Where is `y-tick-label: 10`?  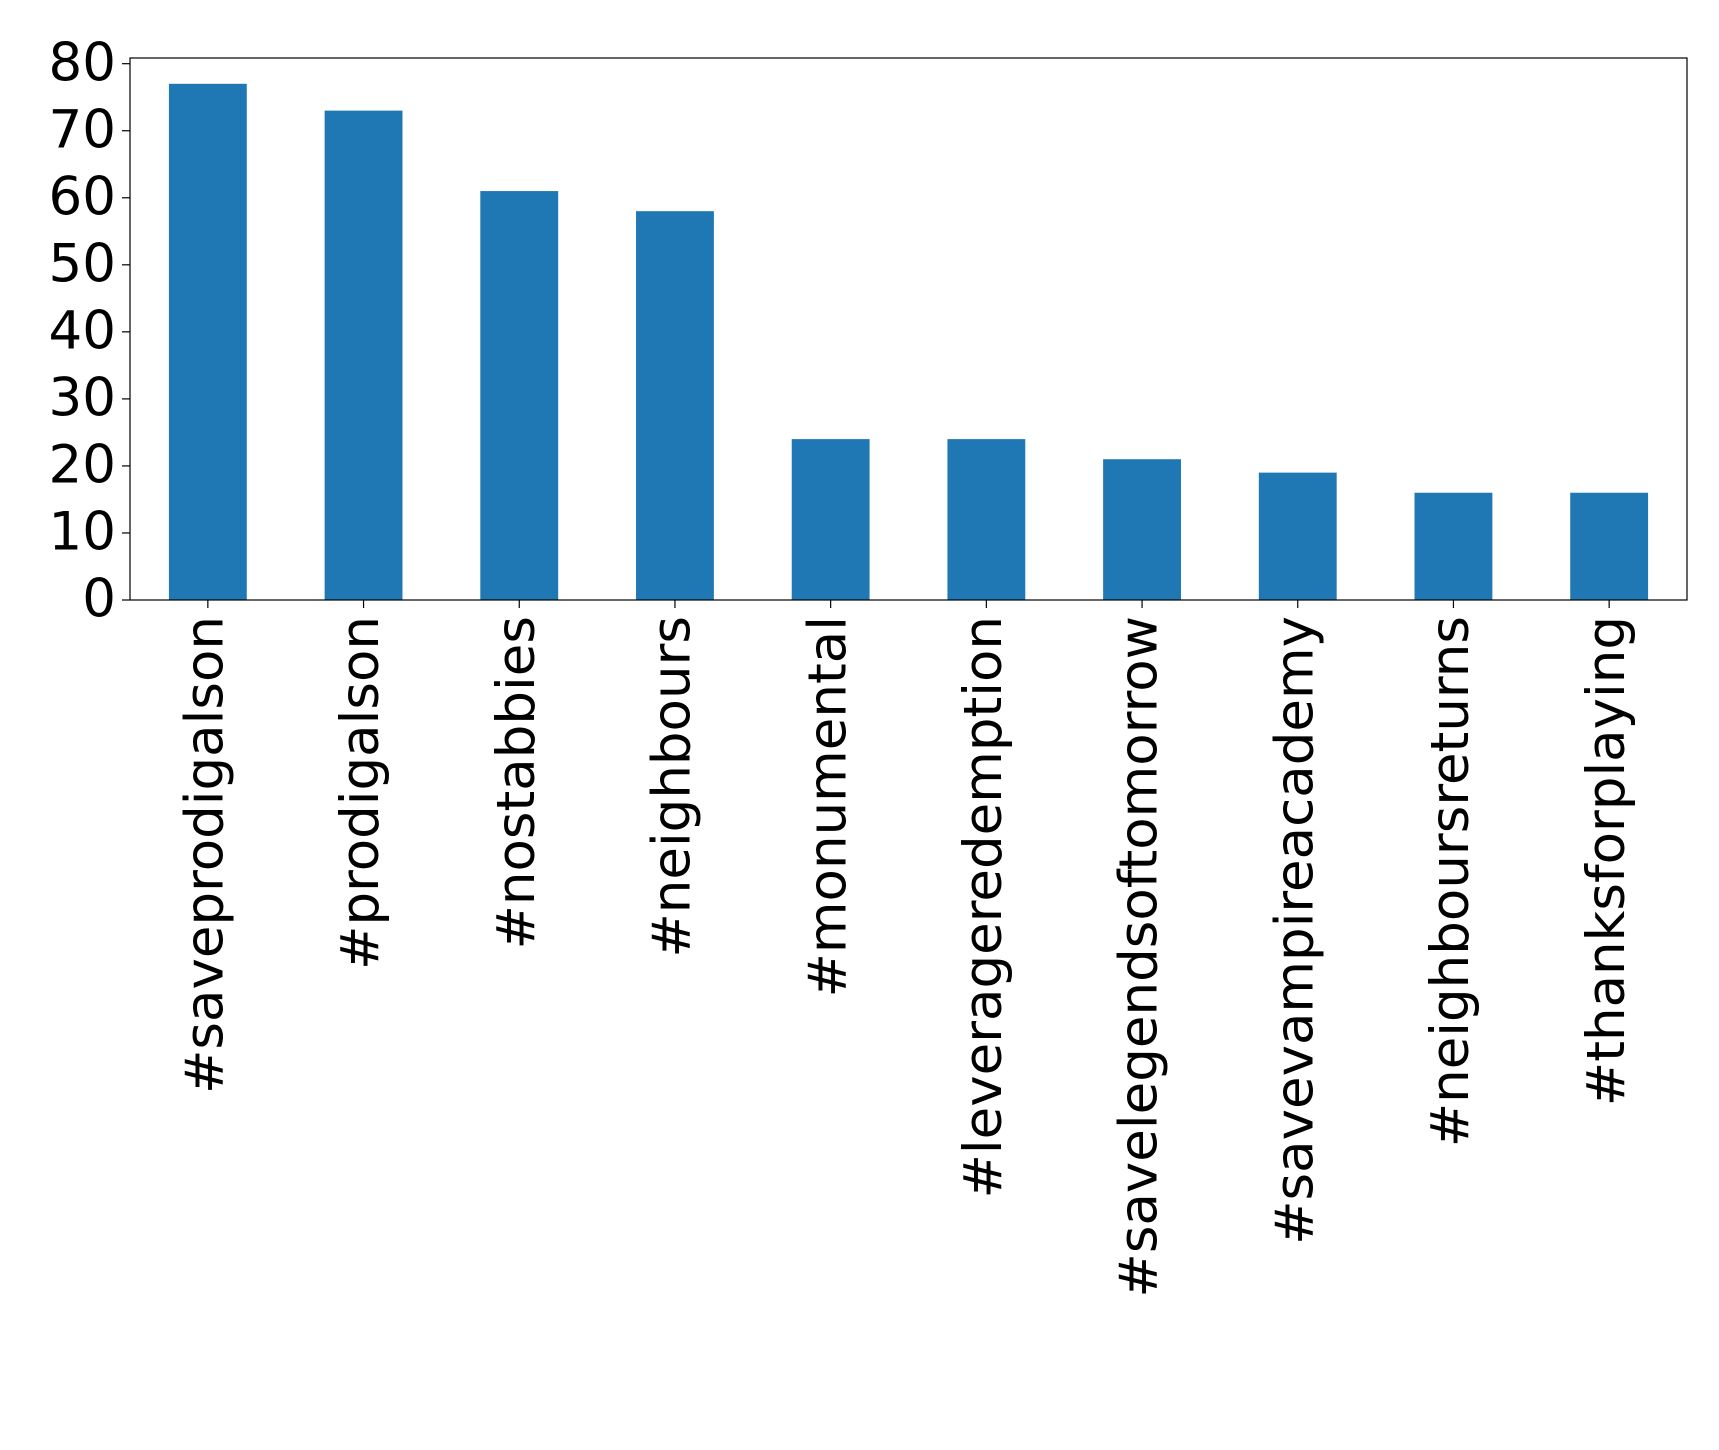
y-tick-label: 10 is located at coordinates (82, 532).